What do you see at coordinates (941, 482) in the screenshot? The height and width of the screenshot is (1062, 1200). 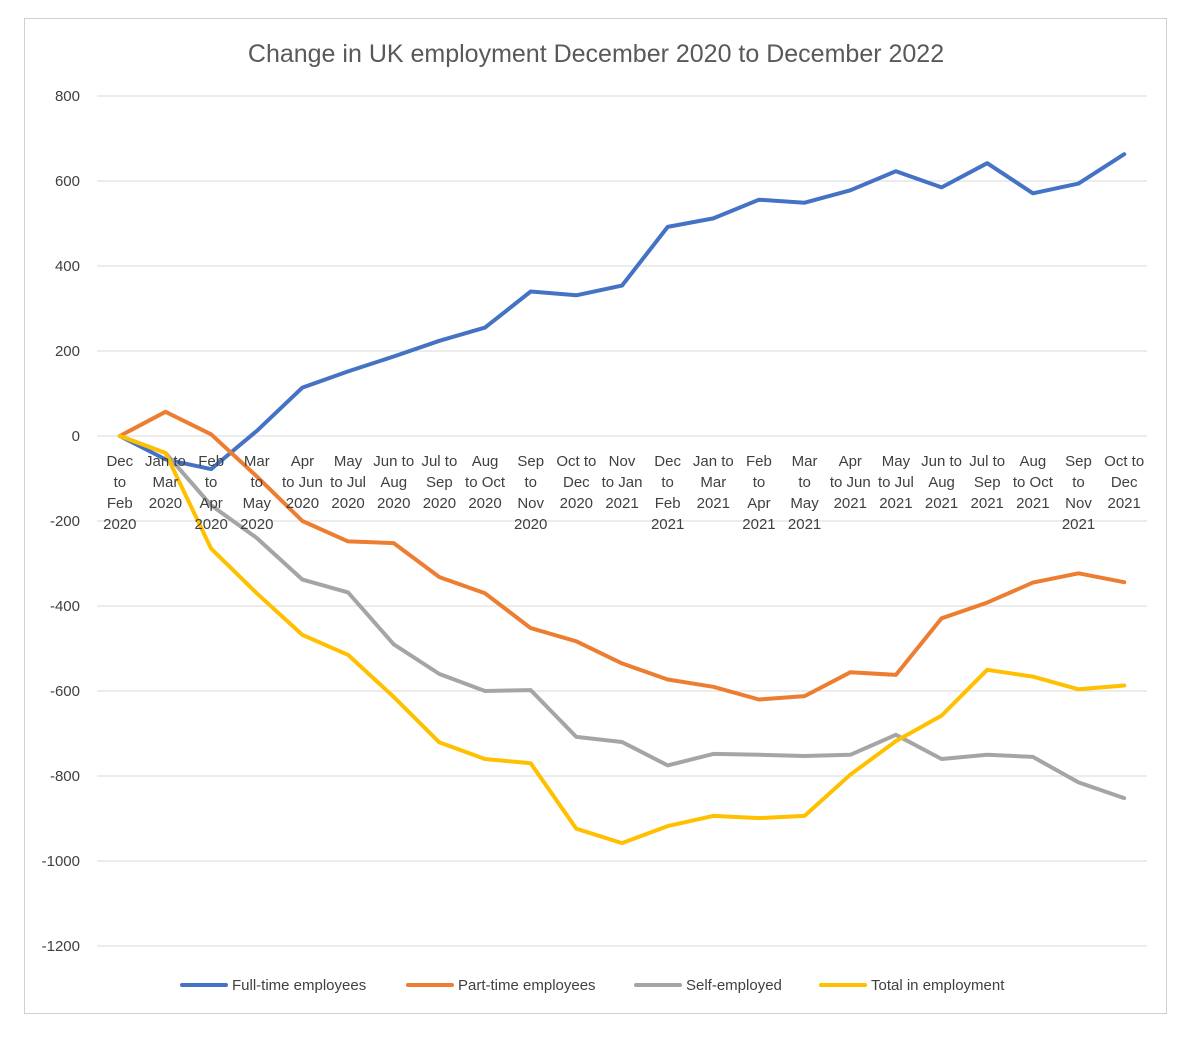 I see `x-tick-label: Jun to Aug 2021` at bounding box center [941, 482].